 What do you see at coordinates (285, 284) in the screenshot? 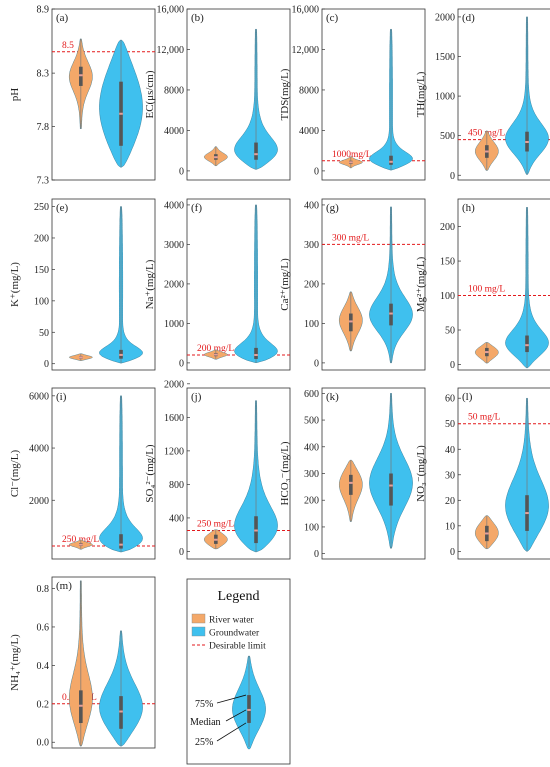
I see `y-axis-title: Ca²⁺(mg/L)` at bounding box center [285, 284].